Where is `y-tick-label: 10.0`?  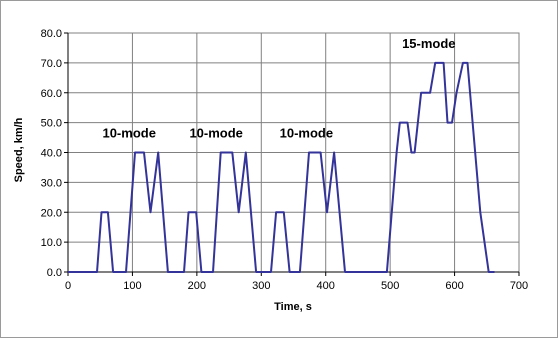 y-tick-label: 10.0 is located at coordinates (51, 243).